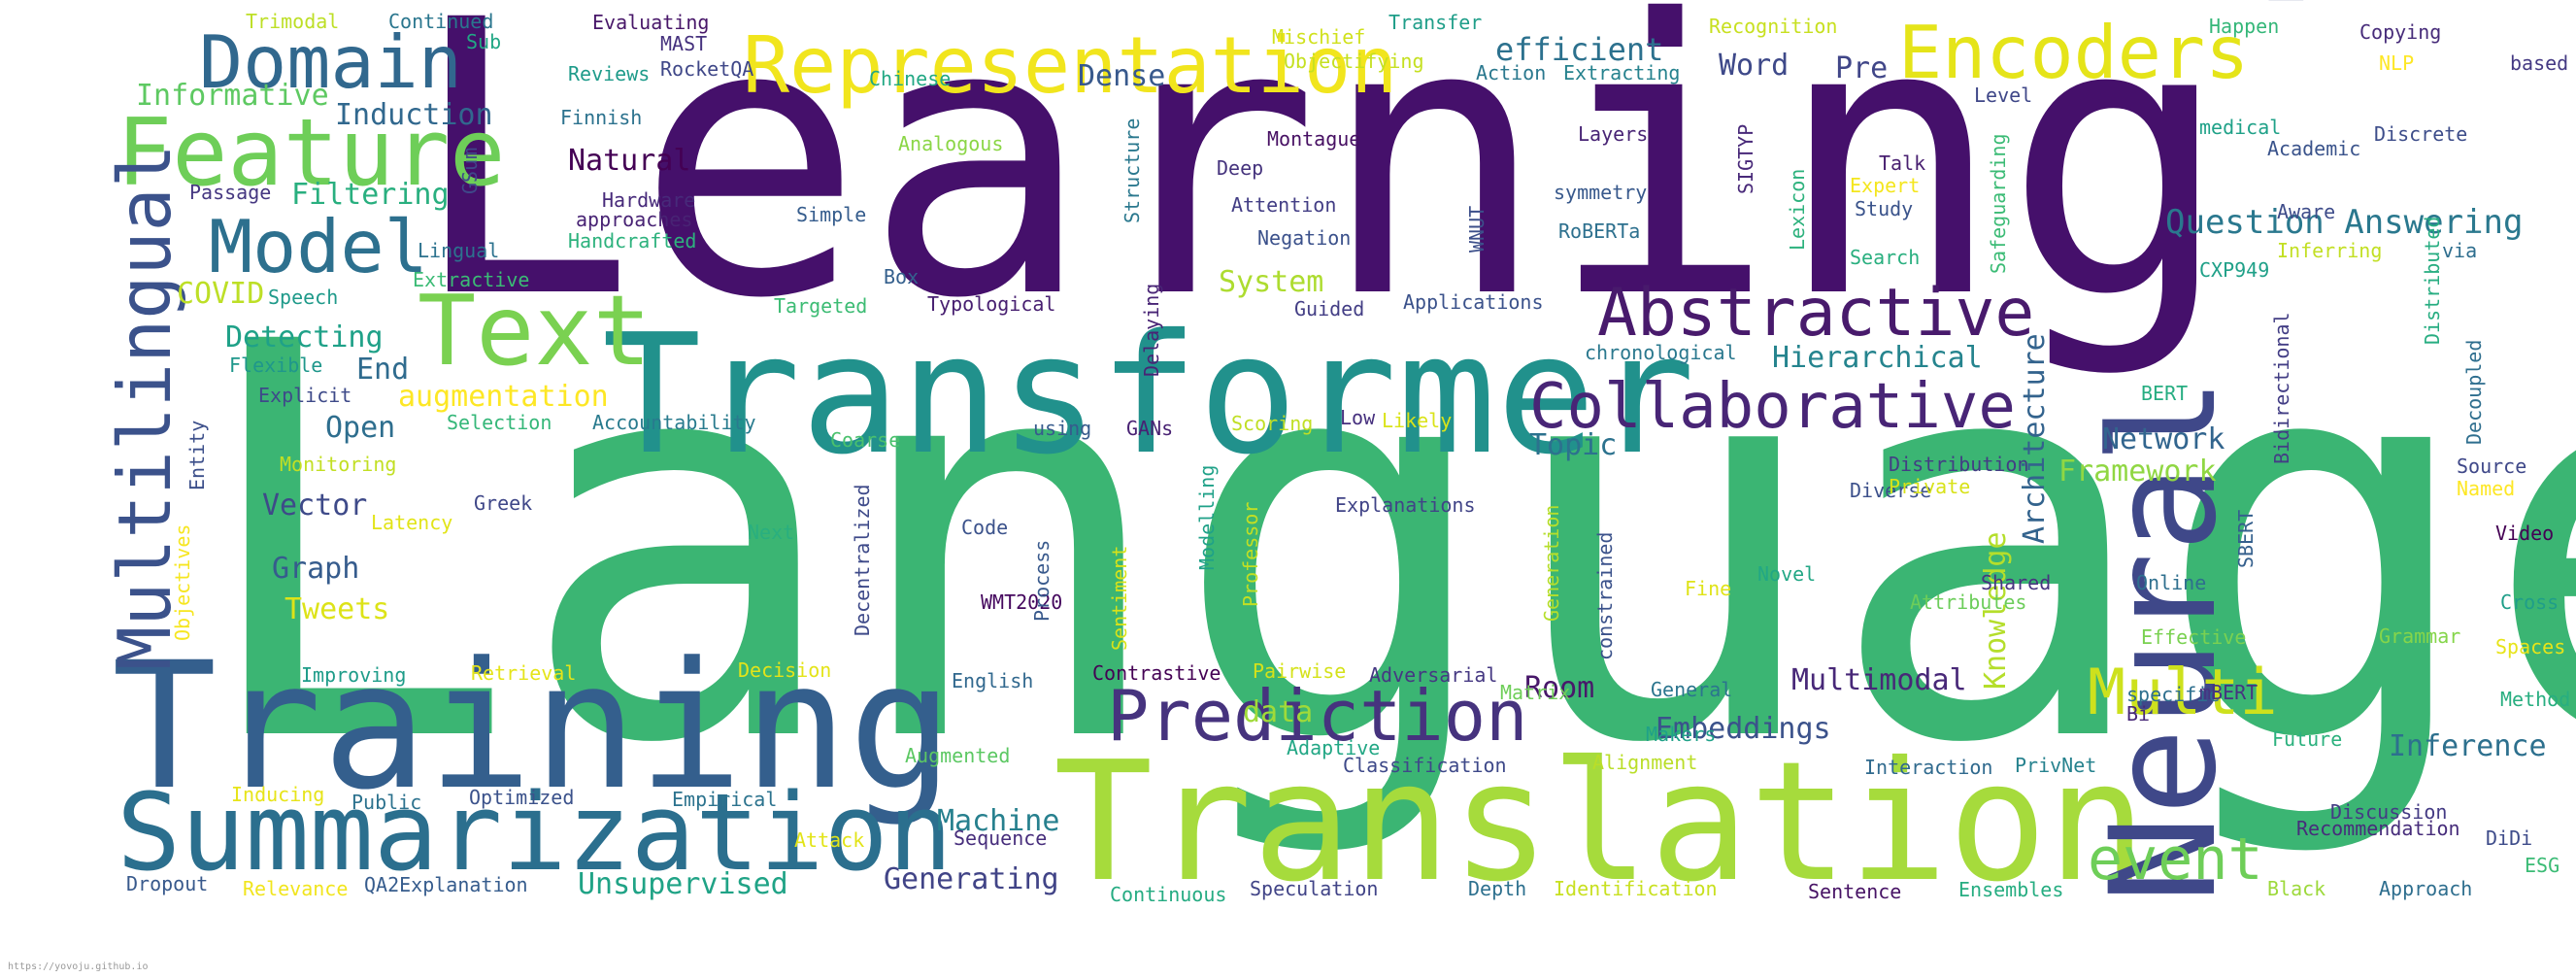 Image resolution: width=2576 pixels, height=978 pixels. What do you see at coordinates (2535, 699) in the screenshot?
I see `word-method: Method` at bounding box center [2535, 699].